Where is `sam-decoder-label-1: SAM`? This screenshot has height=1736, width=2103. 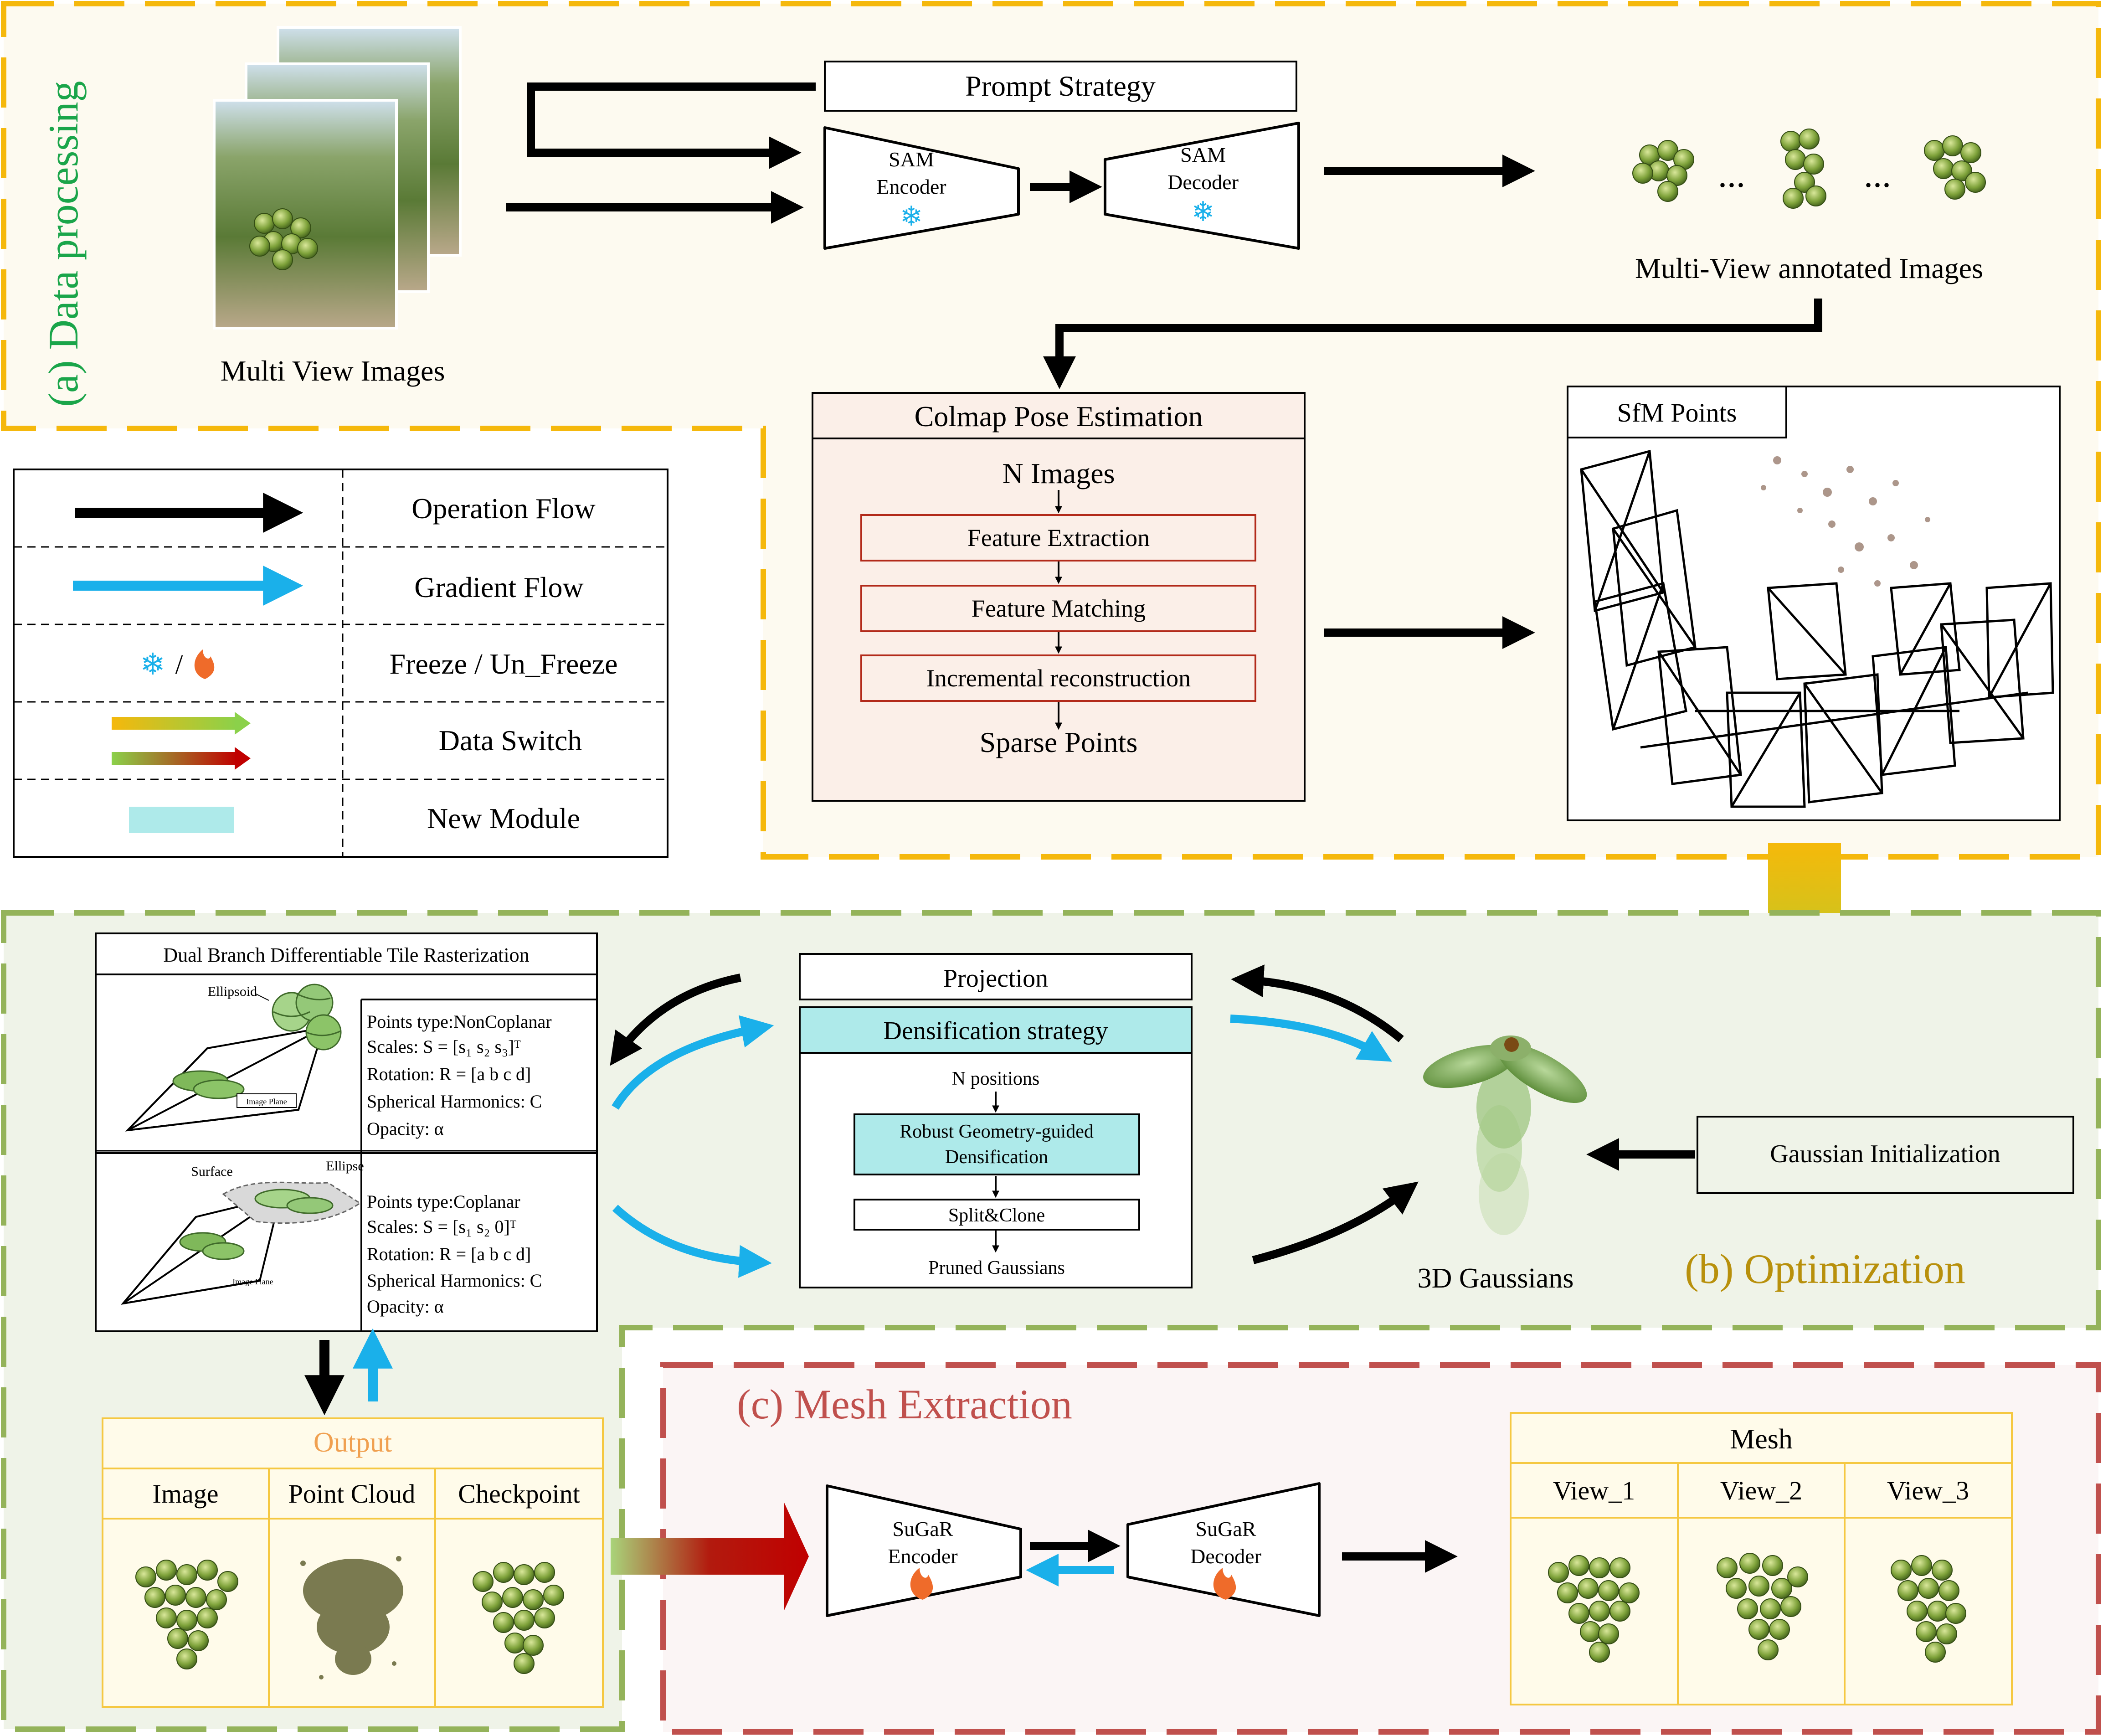 sam-decoder-label-1: SAM is located at coordinates (1203, 154).